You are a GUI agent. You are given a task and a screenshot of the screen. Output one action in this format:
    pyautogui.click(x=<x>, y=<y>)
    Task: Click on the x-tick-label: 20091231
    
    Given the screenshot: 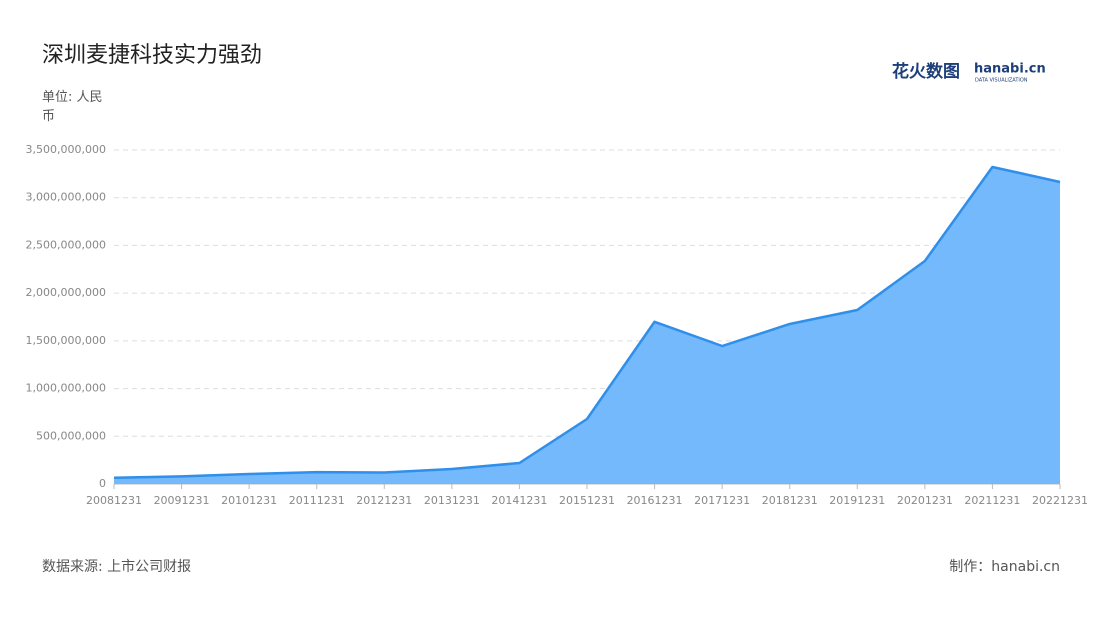 What is the action you would take?
    pyautogui.click(x=182, y=500)
    